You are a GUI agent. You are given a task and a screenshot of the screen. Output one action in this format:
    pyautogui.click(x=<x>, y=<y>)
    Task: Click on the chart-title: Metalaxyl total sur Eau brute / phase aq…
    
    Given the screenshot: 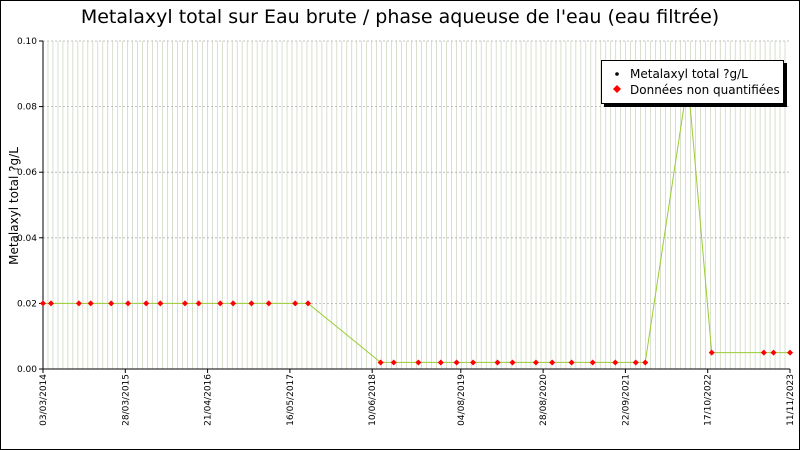 What is the action you would take?
    pyautogui.click(x=400, y=17)
    